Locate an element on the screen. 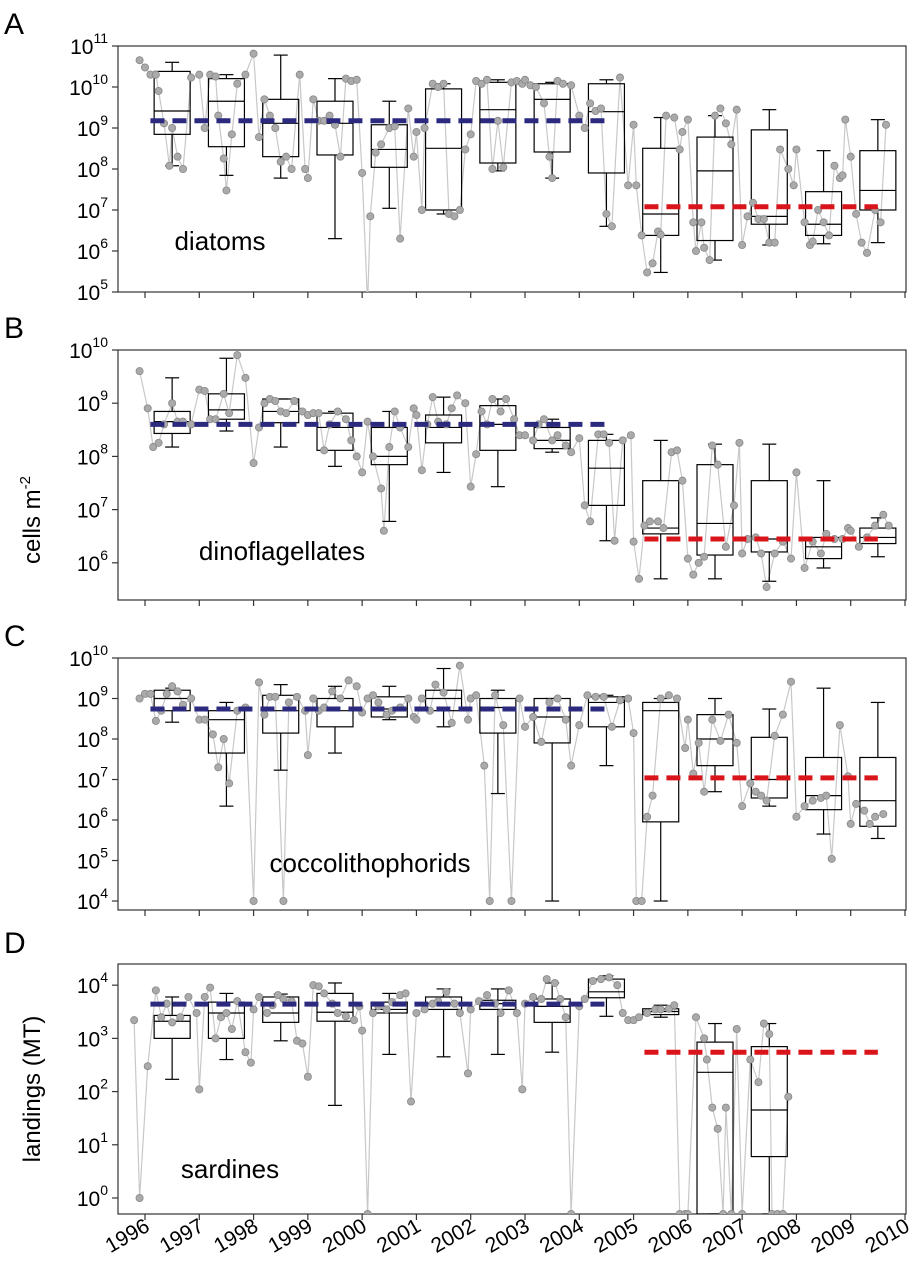 Image resolution: width=912 pixels, height=1285 pixels. panel-letter-d: D is located at coordinates (15, 943).